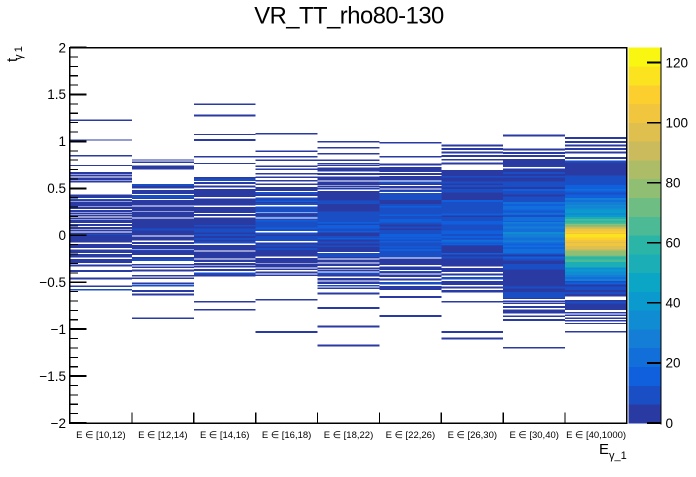 Image resolution: width=696 pixels, height=477 pixels. What do you see at coordinates (410, 435) in the screenshot?
I see `svg-text: E ∈ [22,26)` at bounding box center [410, 435].